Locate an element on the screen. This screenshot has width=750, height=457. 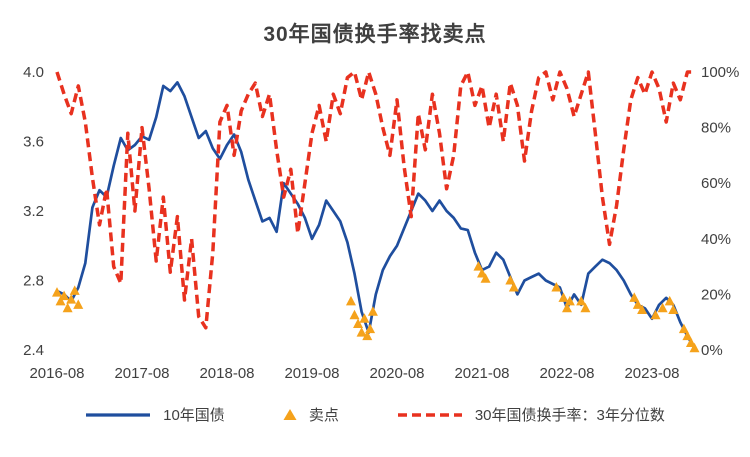
chart-title: 30年国债换手率找卖点 is located at coordinates (375, 34).